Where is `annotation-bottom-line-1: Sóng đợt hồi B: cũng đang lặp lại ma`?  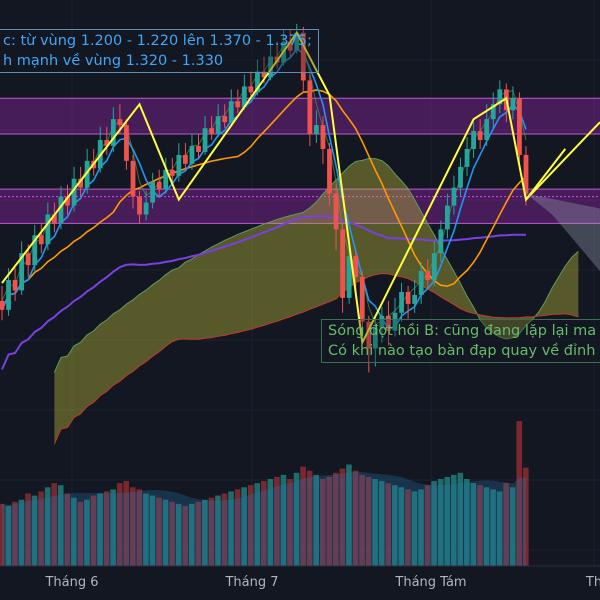
annotation-bottom-line-1: Sóng đợt hồi B: cũng đang lặp lại ma is located at coordinates (462, 331).